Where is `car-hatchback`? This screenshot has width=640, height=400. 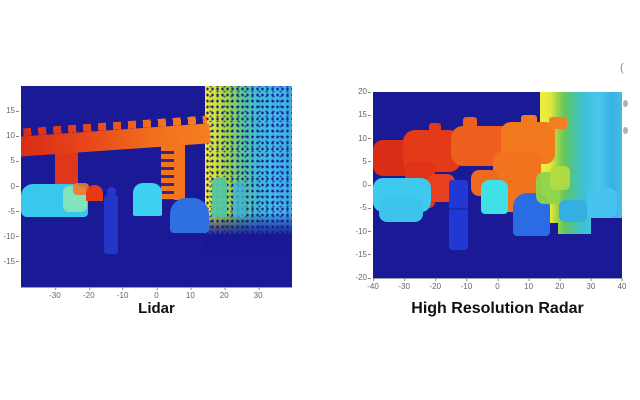
car-hatchback is located at coordinates (189, 215).